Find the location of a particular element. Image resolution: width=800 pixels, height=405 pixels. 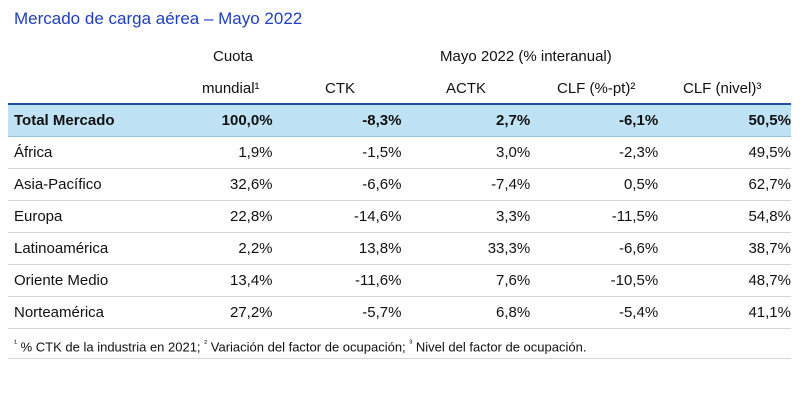

cell-cuota: 27,2% is located at coordinates (230, 312).